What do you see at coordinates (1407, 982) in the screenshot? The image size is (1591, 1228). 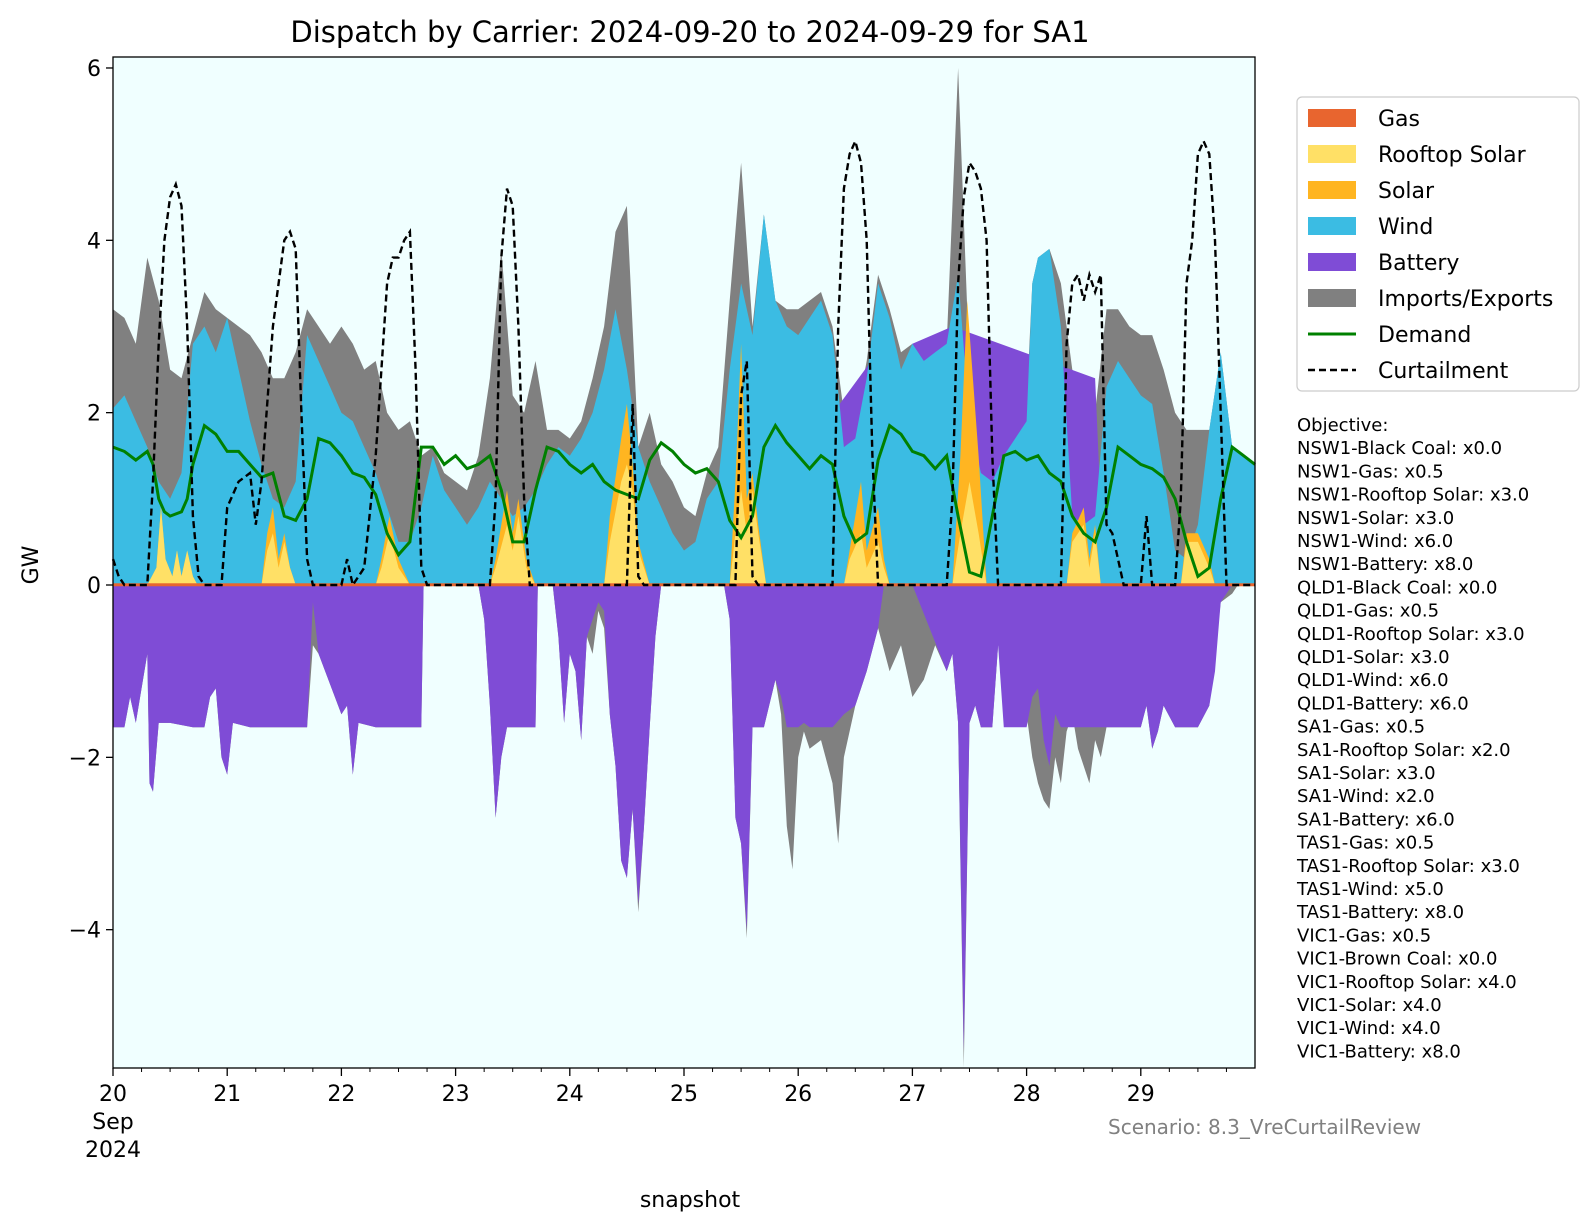 I see `objective-line: VIC1-Rooftop Solar: x4.0` at bounding box center [1407, 982].